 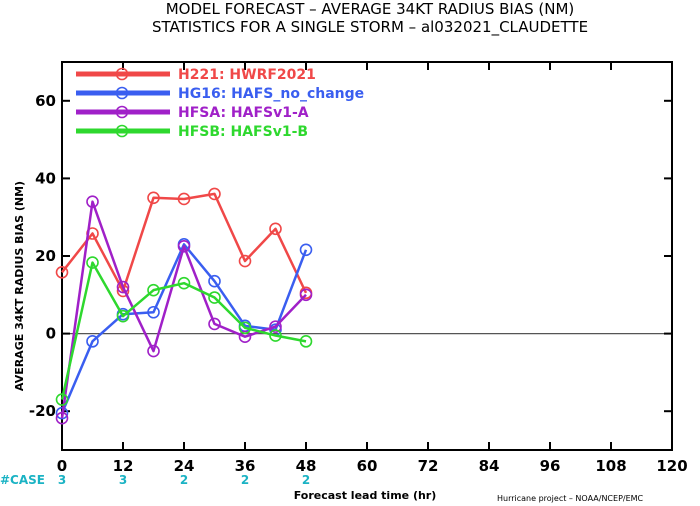 I want to click on legend-label: H221: HWRF2021, so click(x=247, y=75).